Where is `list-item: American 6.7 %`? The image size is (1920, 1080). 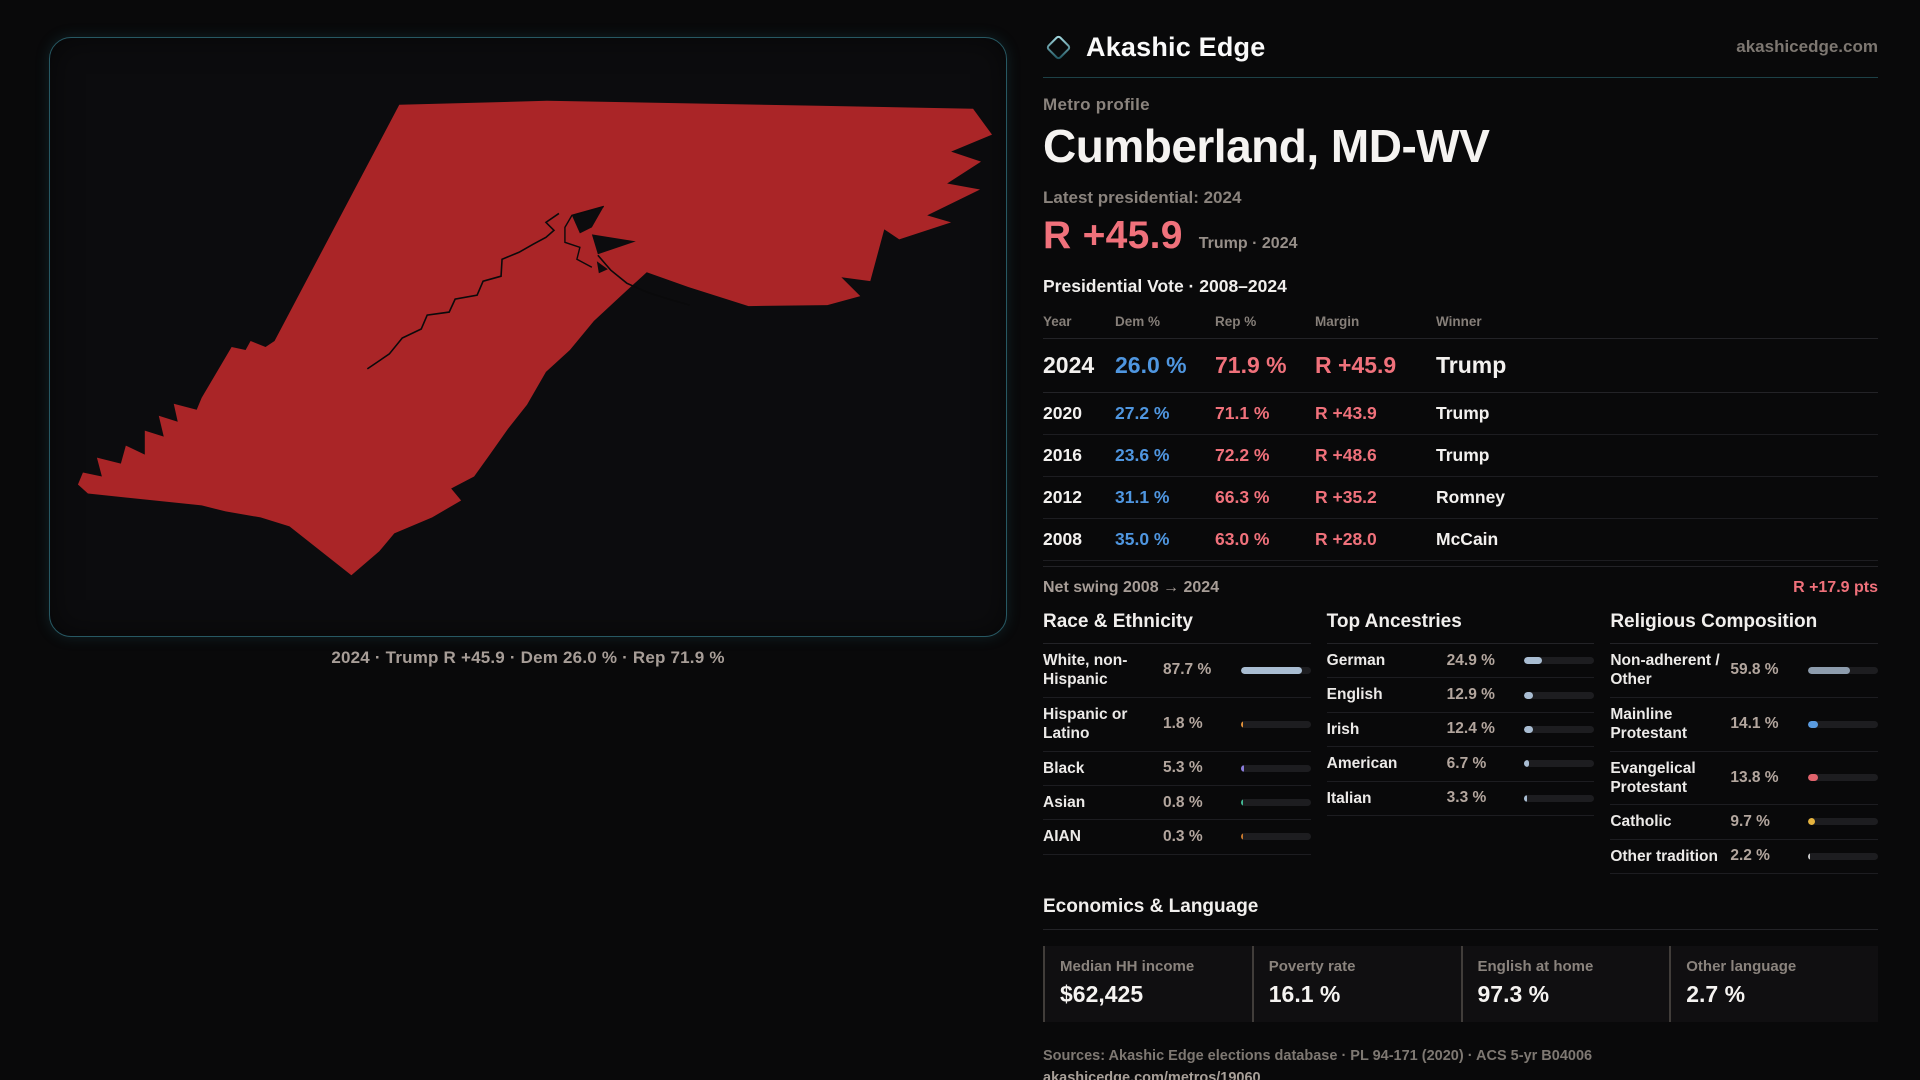
list-item: American 6.7 % is located at coordinates (1460, 764).